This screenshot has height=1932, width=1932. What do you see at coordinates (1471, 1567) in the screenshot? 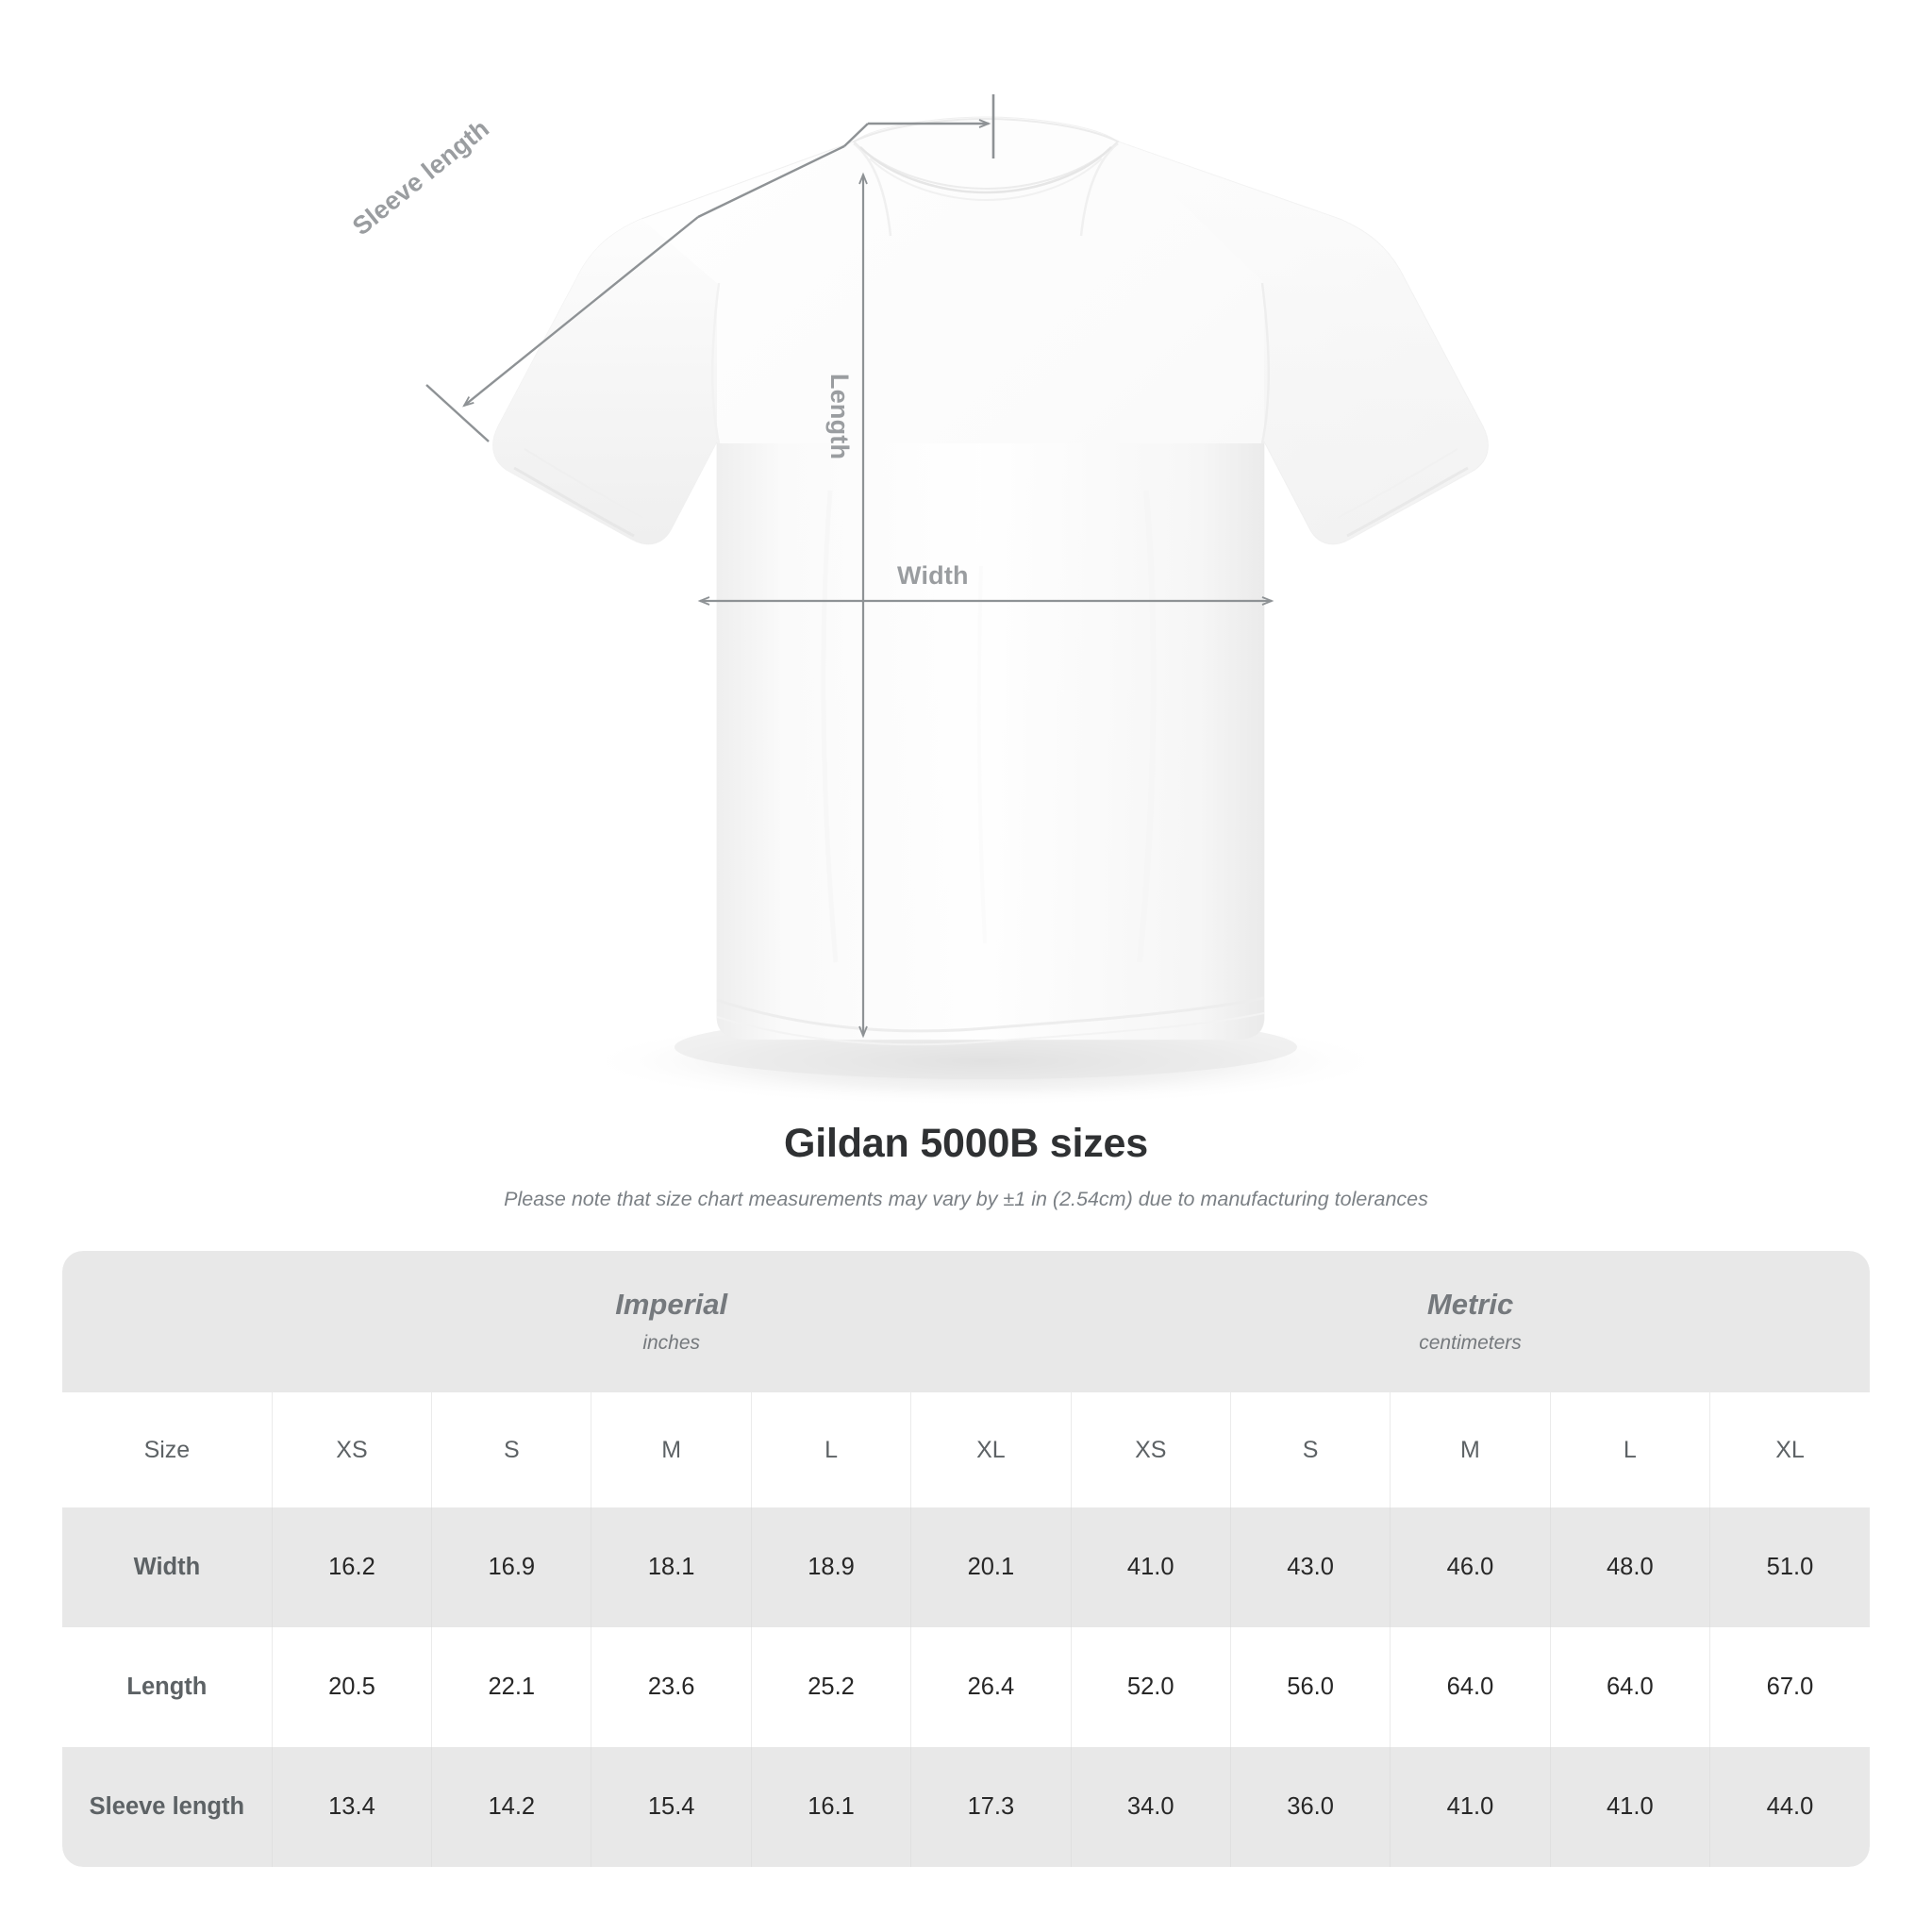
I see `cell-width-metric-m: 46.0` at bounding box center [1471, 1567].